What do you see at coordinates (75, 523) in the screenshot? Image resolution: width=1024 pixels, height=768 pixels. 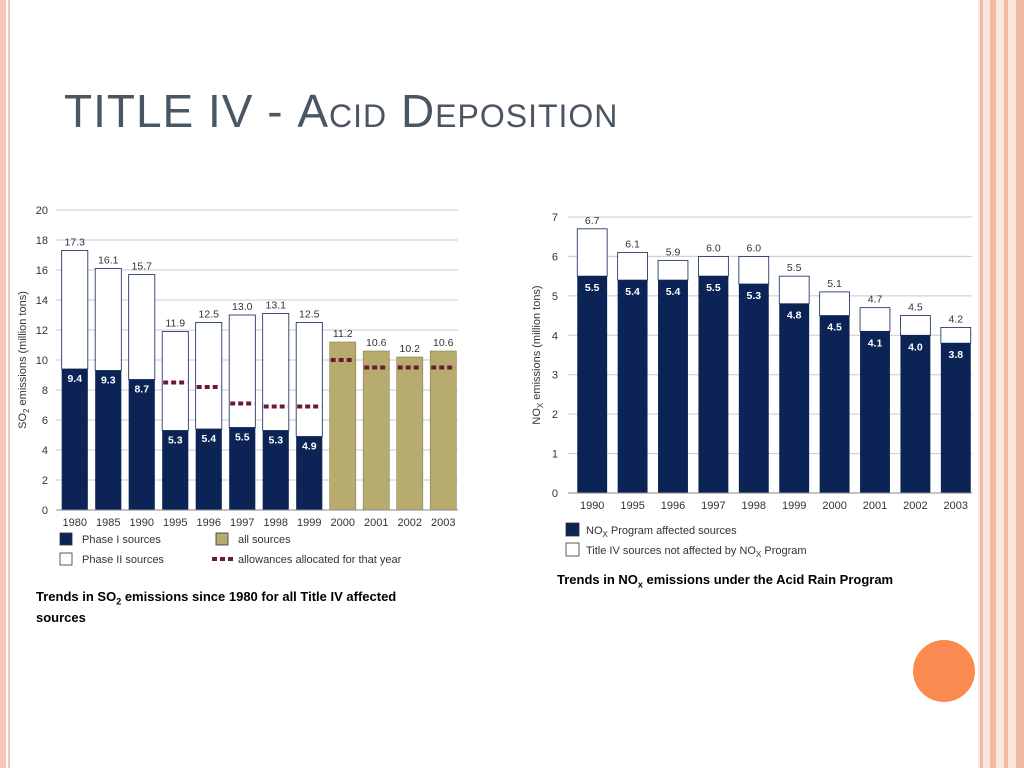 I see `x-tick-label: 1980` at bounding box center [75, 523].